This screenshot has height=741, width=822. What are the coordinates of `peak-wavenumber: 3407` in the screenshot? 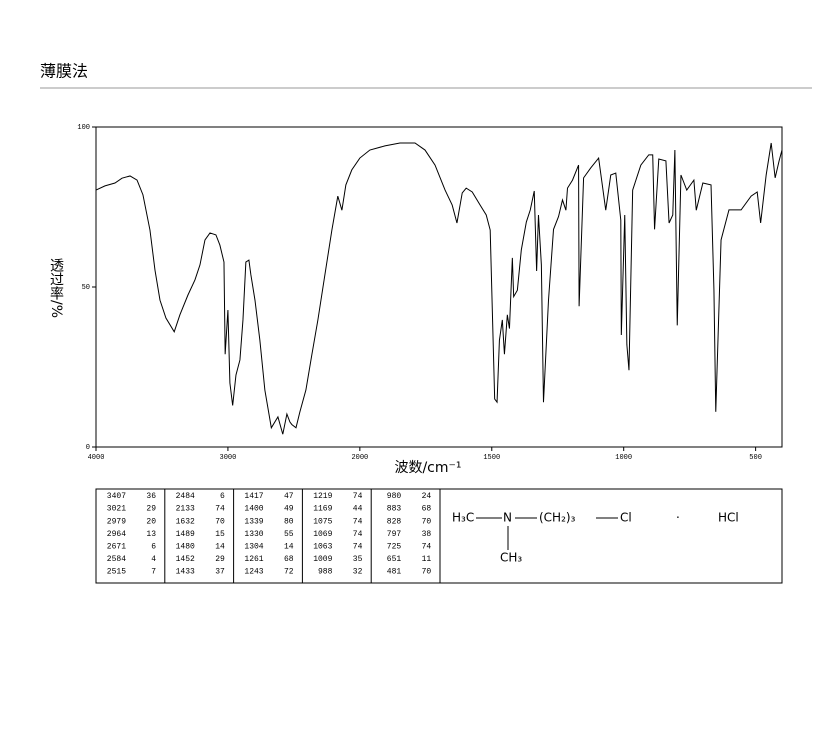 It's located at (116, 496).